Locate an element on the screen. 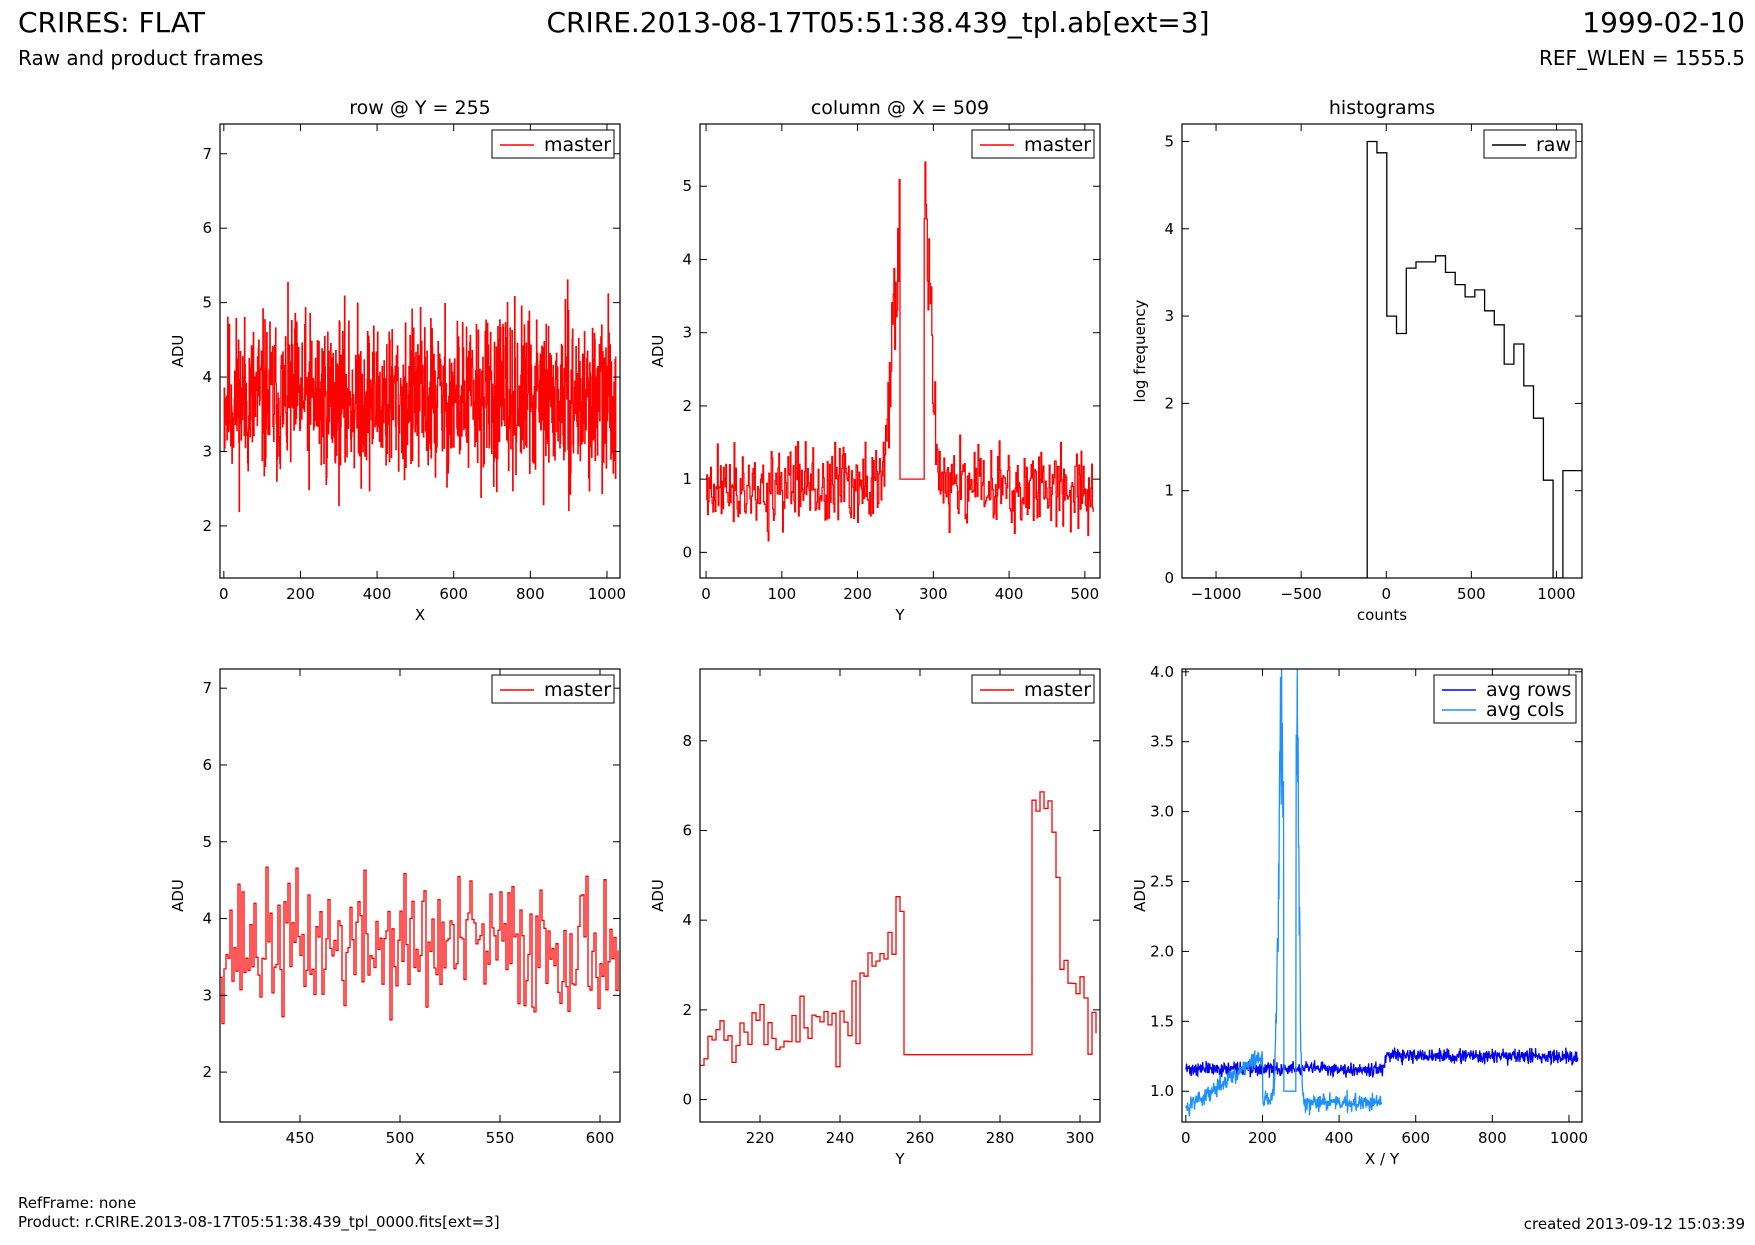 The image size is (1755, 1245). chart-column-zoom: 220 240 260 280 300 0 2 4 6 8 Y ADU master is located at coordinates (875, 918).